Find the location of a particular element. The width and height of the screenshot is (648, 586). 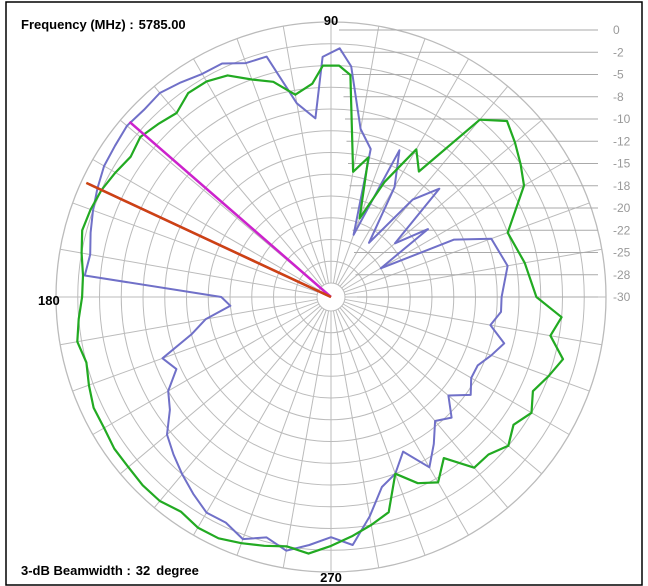

angle-label: 90 is located at coordinates (331, 20).